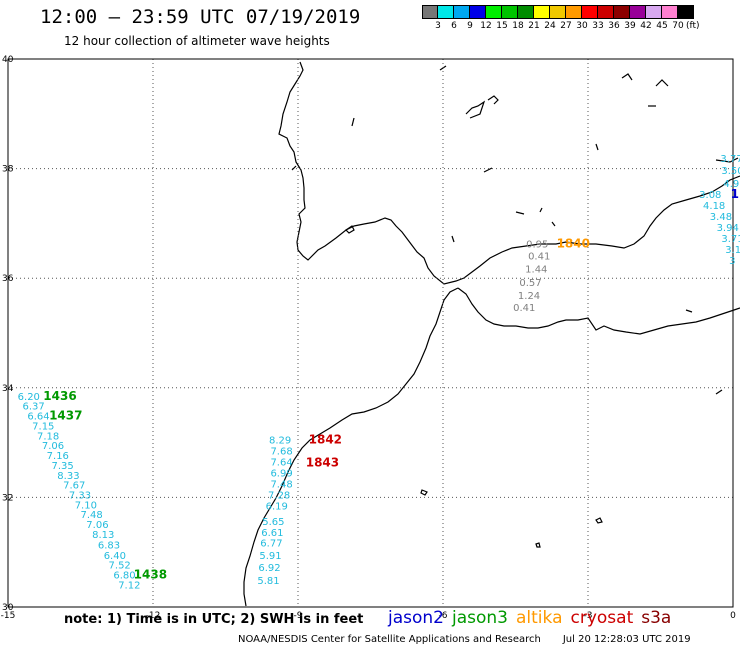 This screenshot has height=650, width=740. What do you see at coordinates (550, 26) in the screenshot?
I see `legend-label: 24` at bounding box center [550, 26].